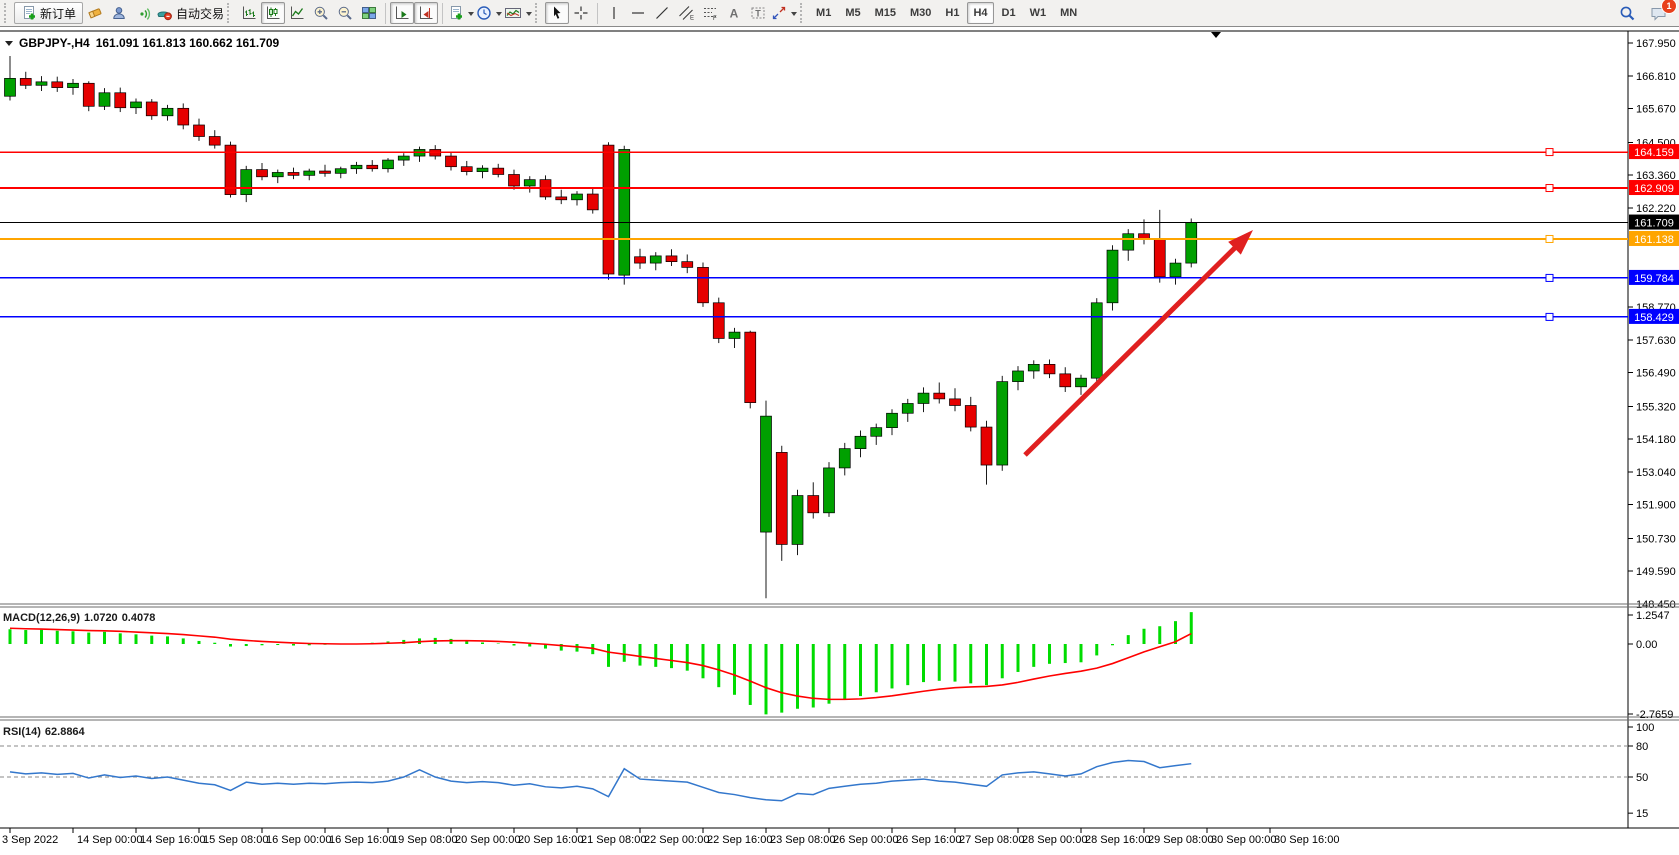 The width and height of the screenshot is (1679, 855). What do you see at coordinates (1240, 242) in the screenshot?
I see `trend-arrow-head` at bounding box center [1240, 242].